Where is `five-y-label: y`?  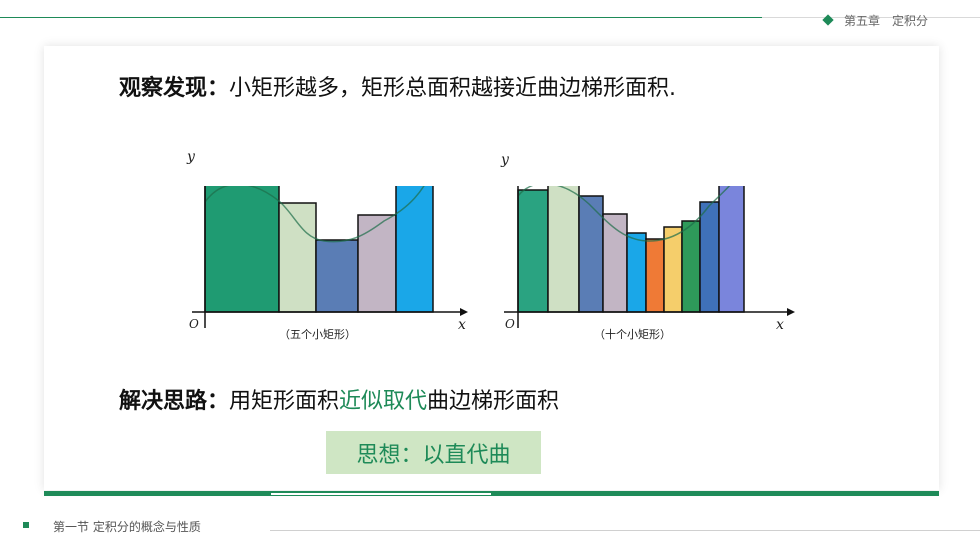 five-y-label: y is located at coordinates (191, 157).